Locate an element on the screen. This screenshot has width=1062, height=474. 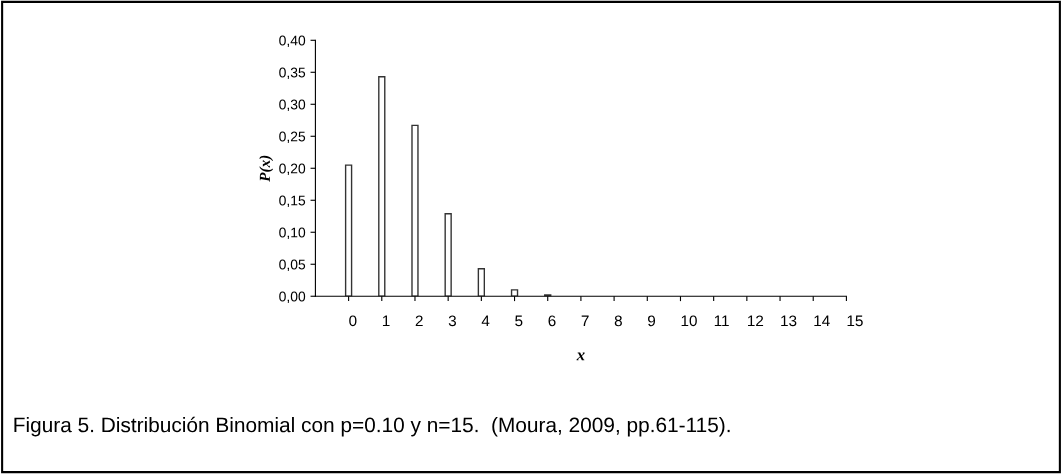
x-tick-label: 4 is located at coordinates (485, 321).